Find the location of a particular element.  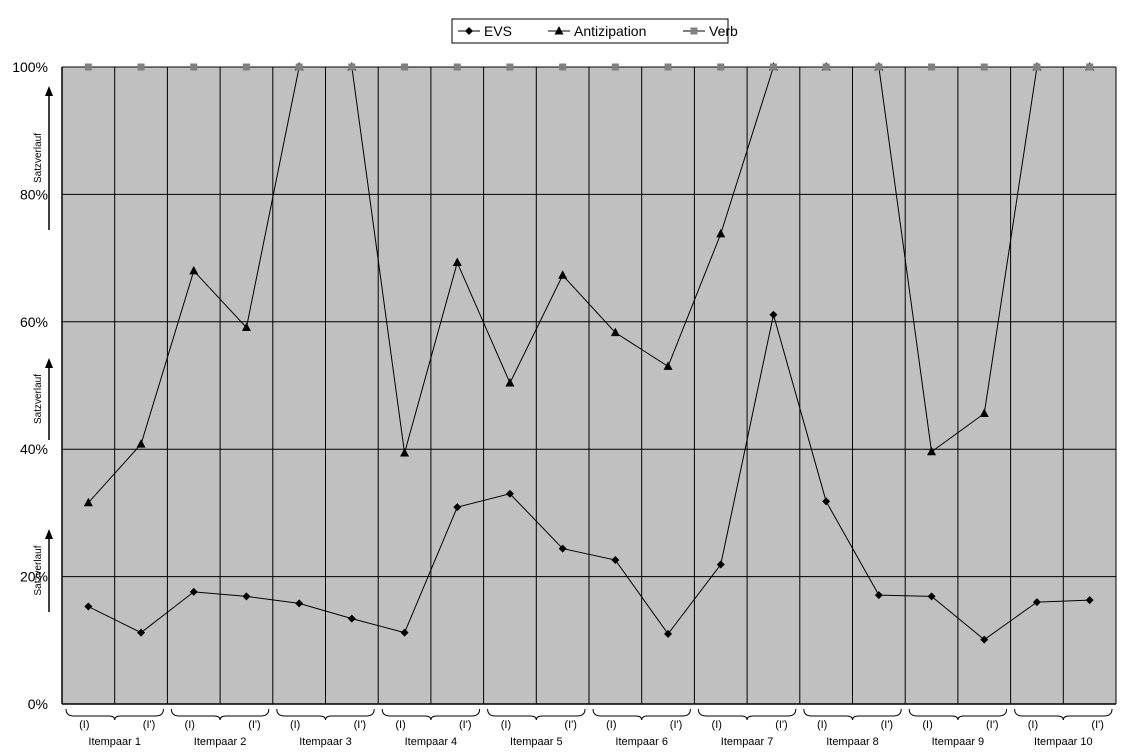

legend-label-antizipation: Antizipation is located at coordinates (610, 31).